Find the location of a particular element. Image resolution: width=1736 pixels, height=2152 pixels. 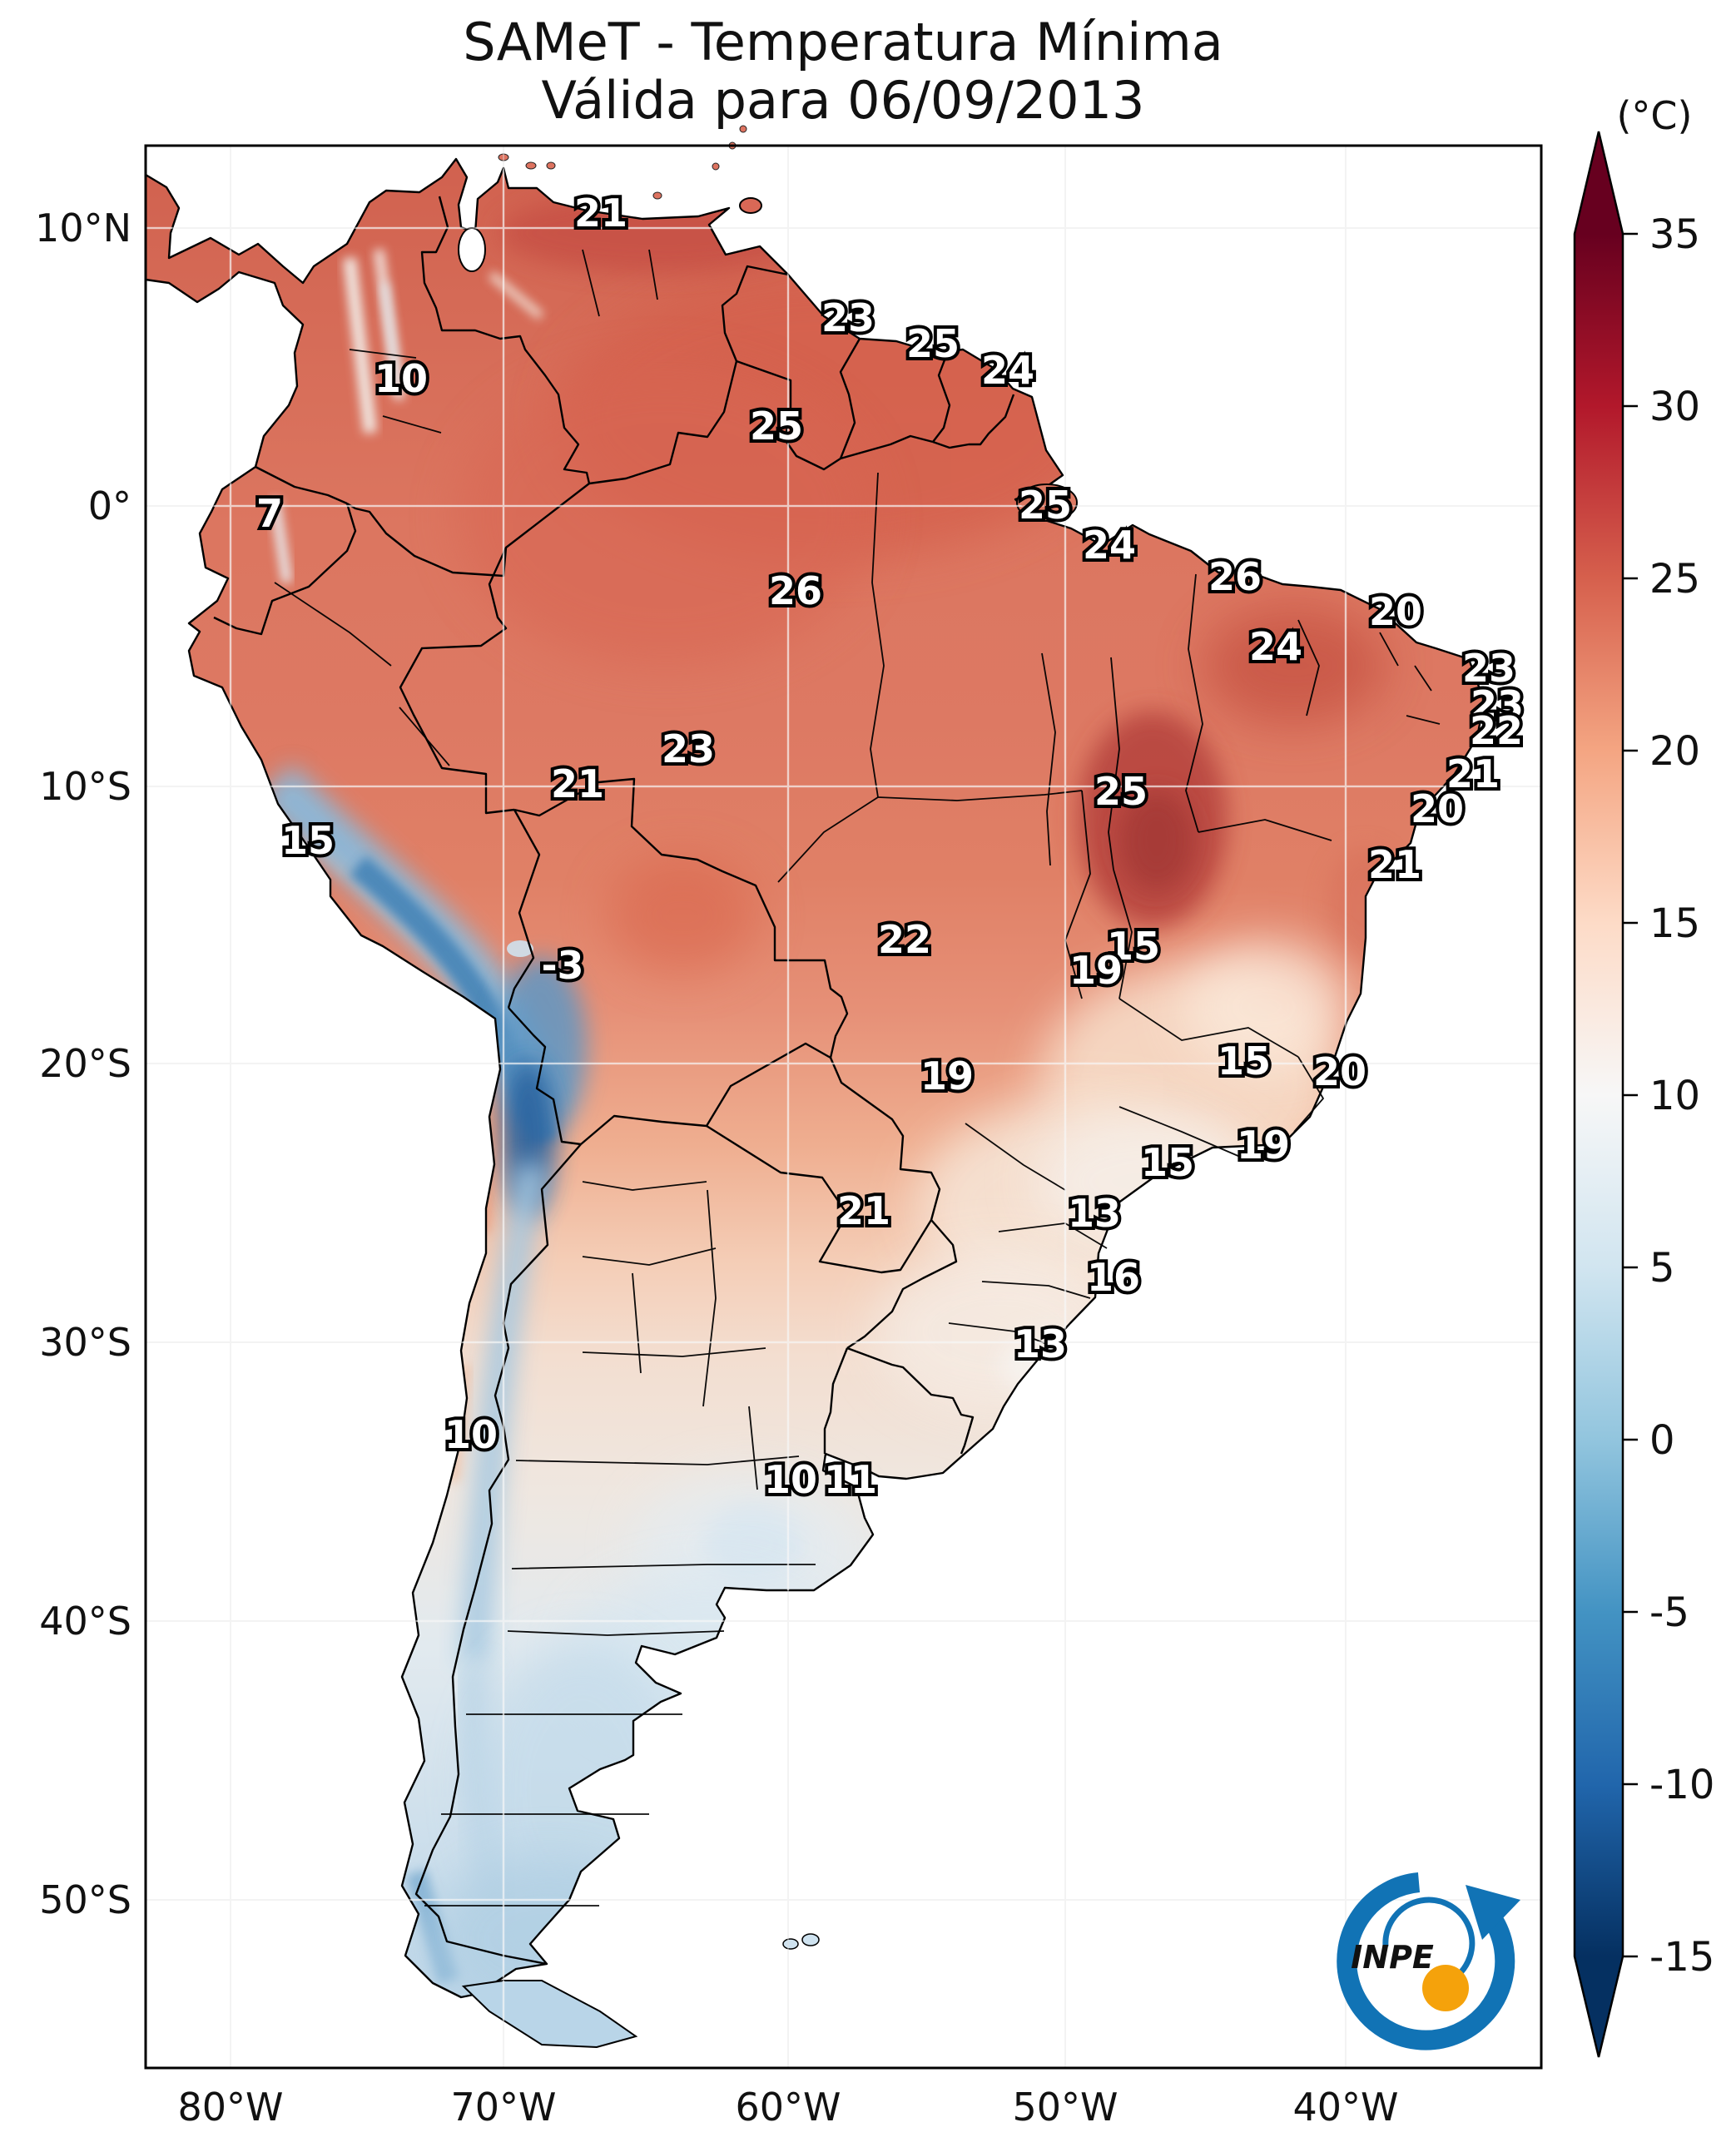

lat-tick-label: 50°S is located at coordinates (85, 1899).